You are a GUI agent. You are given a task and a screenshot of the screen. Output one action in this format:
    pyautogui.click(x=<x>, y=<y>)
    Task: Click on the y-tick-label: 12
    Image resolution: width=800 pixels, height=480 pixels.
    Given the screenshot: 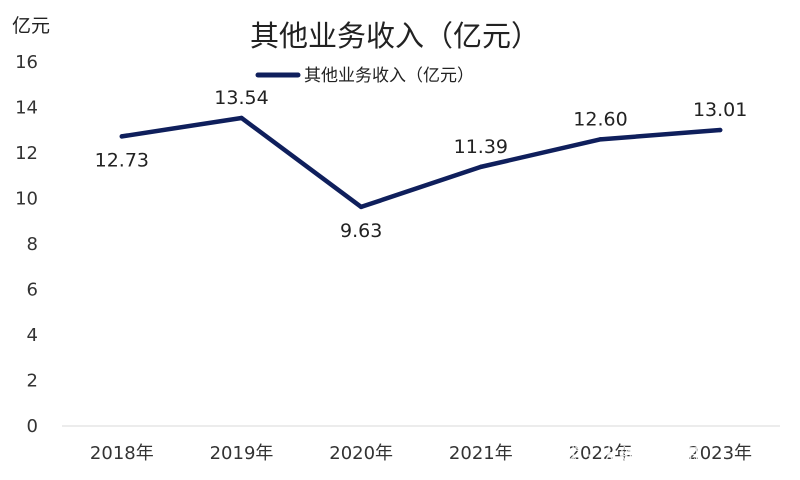 What is the action you would take?
    pyautogui.click(x=26, y=153)
    